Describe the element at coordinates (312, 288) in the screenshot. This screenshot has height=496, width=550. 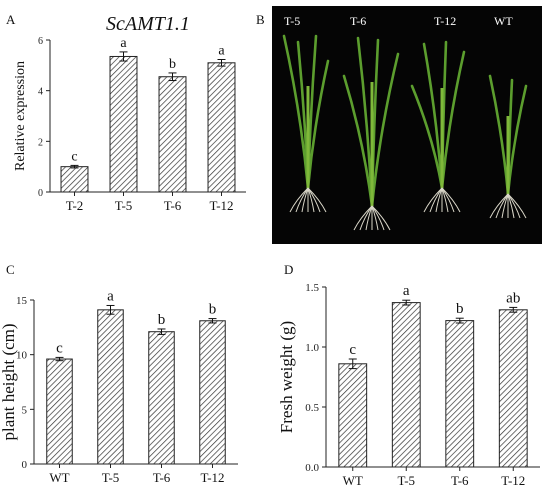
I see `y-tick-label: 1.5` at that location.